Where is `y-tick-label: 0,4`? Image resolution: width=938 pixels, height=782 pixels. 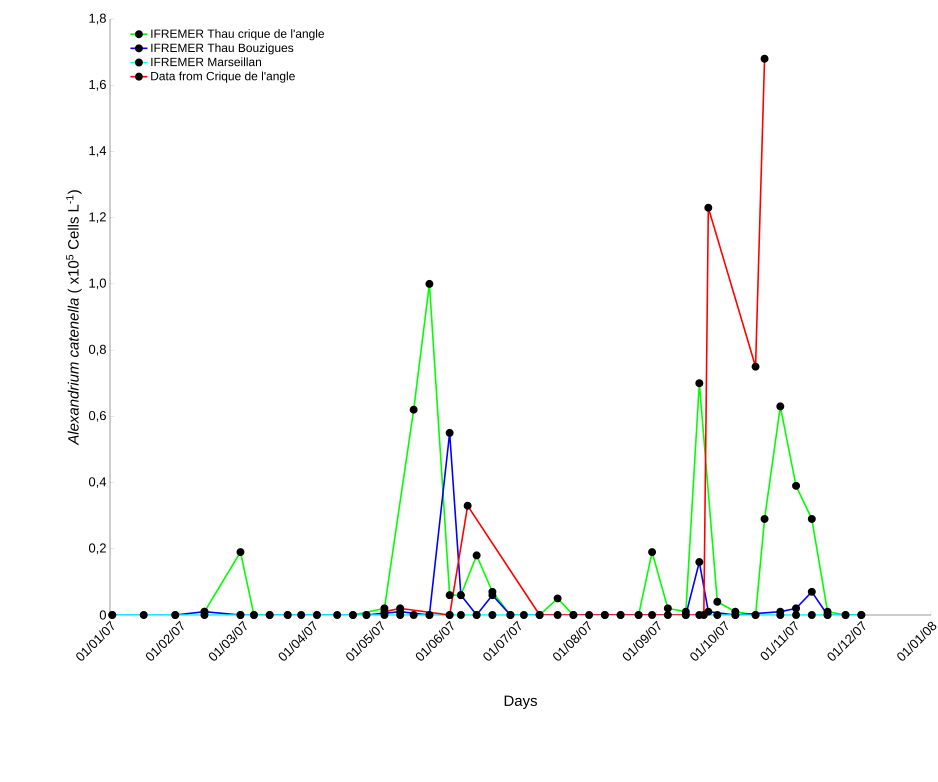 y-tick-label: 0,4 is located at coordinates (97, 482).